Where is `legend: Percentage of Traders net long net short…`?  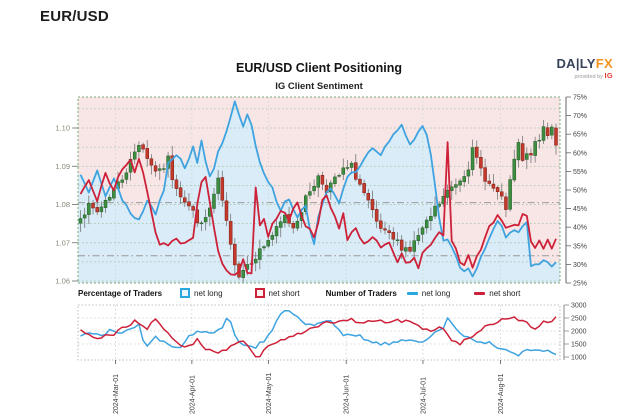
legend: Percentage of Traders net long net short… is located at coordinates (323, 293).